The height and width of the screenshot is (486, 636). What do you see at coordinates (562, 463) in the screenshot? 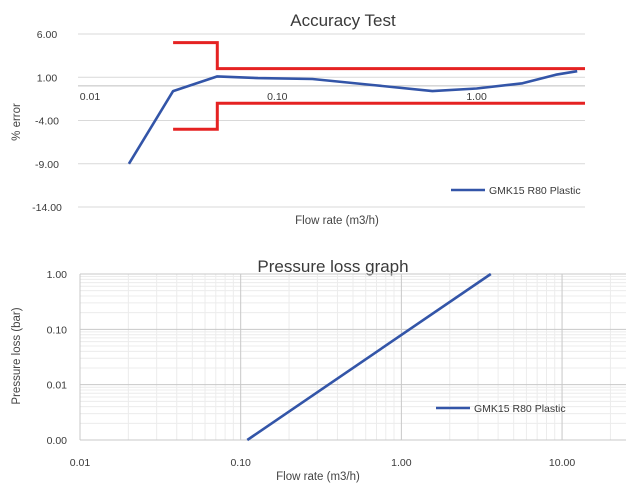
I see `x-tick-label: 10.00` at bounding box center [562, 463].